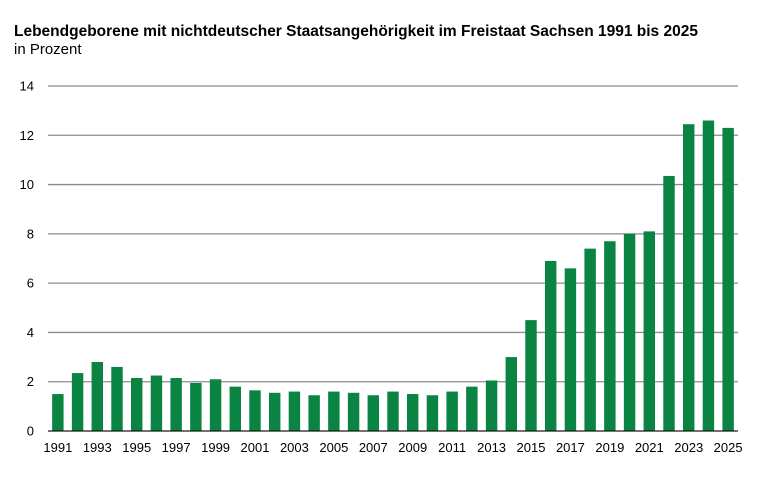  Describe the element at coordinates (708, 275) in the screenshot. I see `bar-2024` at that location.